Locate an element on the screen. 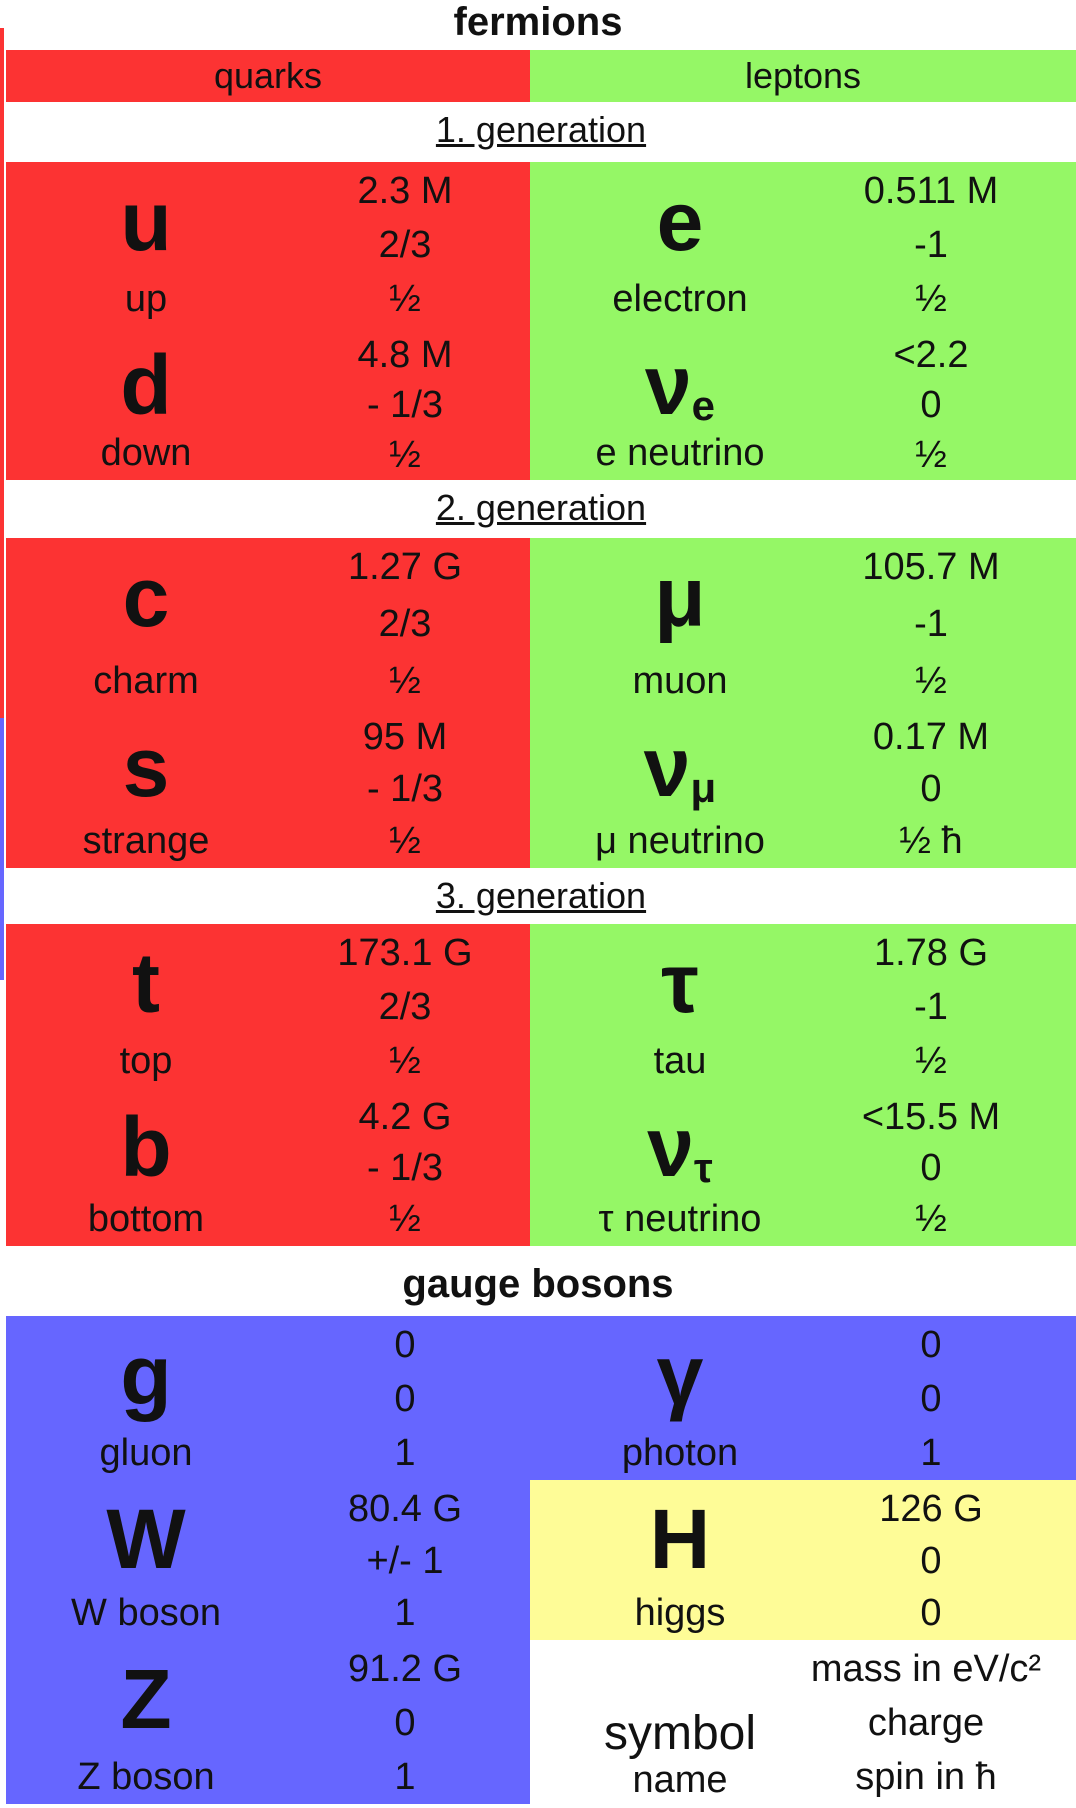 Image resolution: width=1076 pixels, height=1808 pixels. particle-name: top is located at coordinates (146, 1061).